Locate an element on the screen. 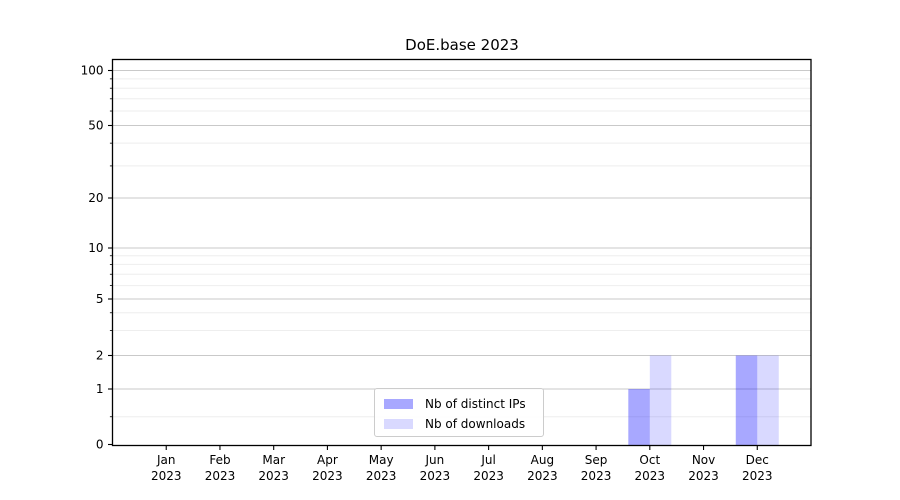 The width and height of the screenshot is (900, 500). bar-downloads-dec is located at coordinates (768, 400).